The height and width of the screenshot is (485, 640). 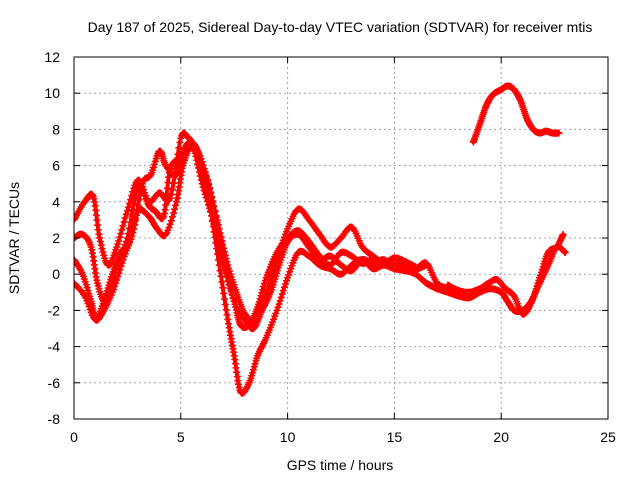 What do you see at coordinates (608, 437) in the screenshot?
I see `x-tick-label: 25` at bounding box center [608, 437].